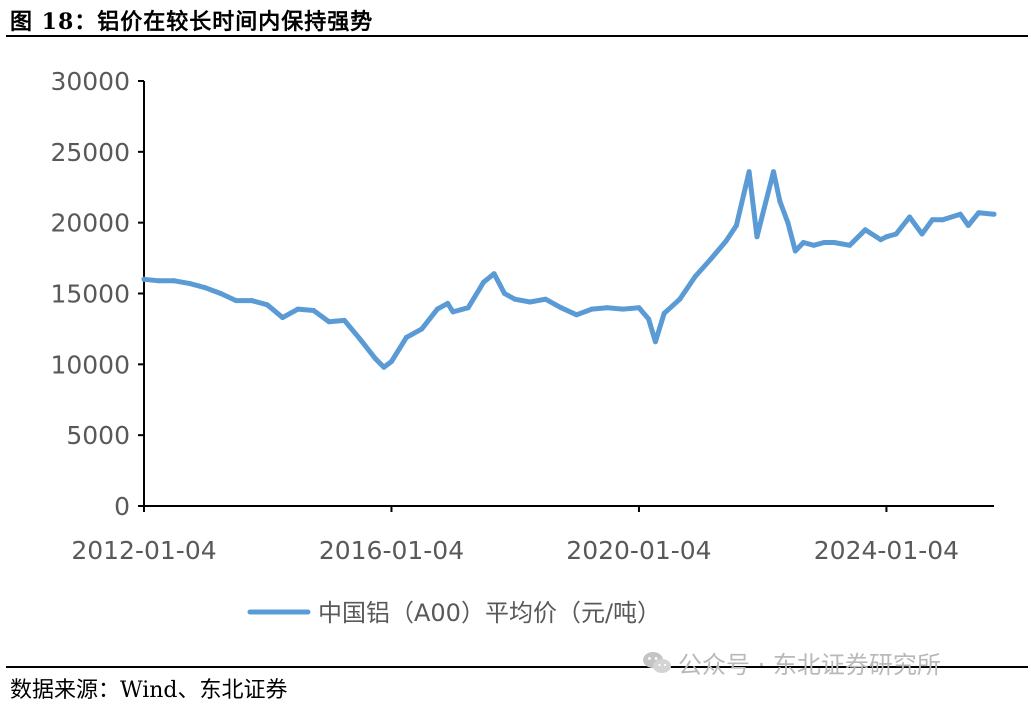 This screenshot has width=1031, height=704. What do you see at coordinates (90, 81) in the screenshot?
I see `y-tick-label: 30000` at bounding box center [90, 81].